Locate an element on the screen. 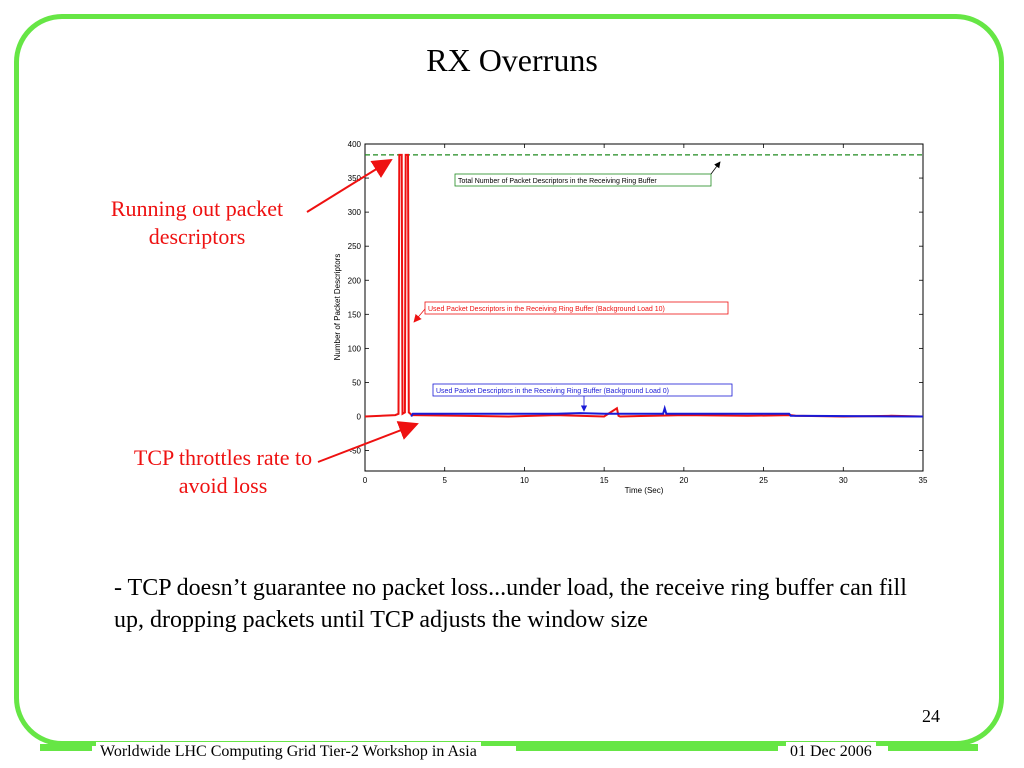 The width and height of the screenshot is (1024, 768). footer-date: 01 Dec 2006 is located at coordinates (831, 752).